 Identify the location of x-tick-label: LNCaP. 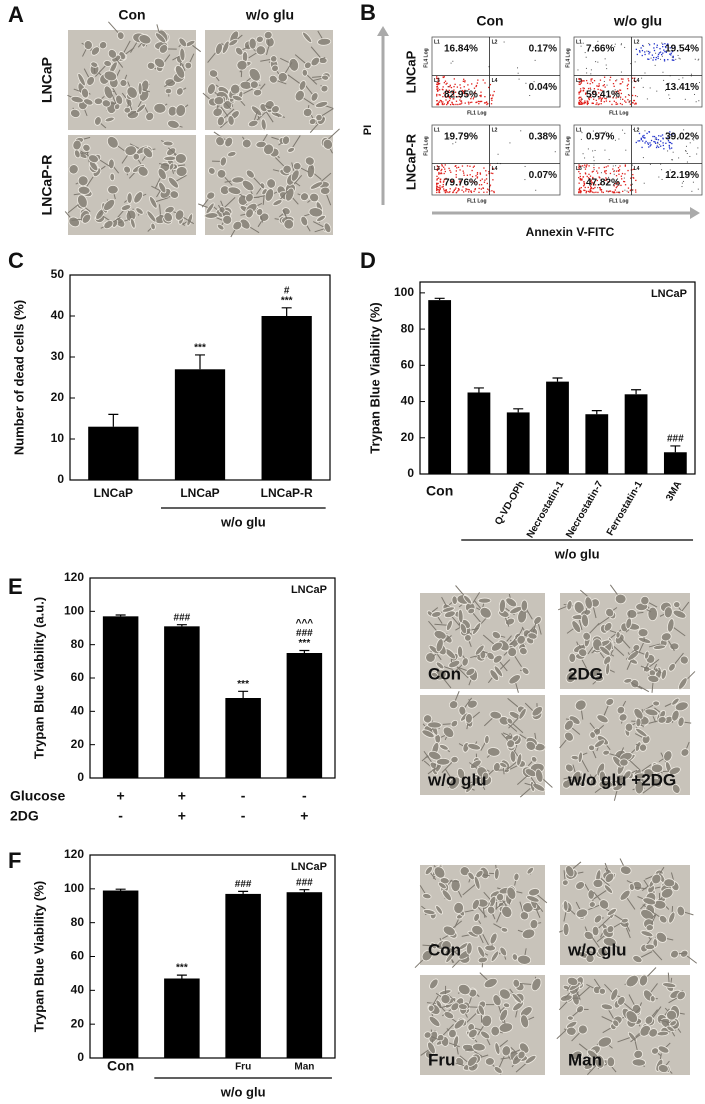
(113, 493).